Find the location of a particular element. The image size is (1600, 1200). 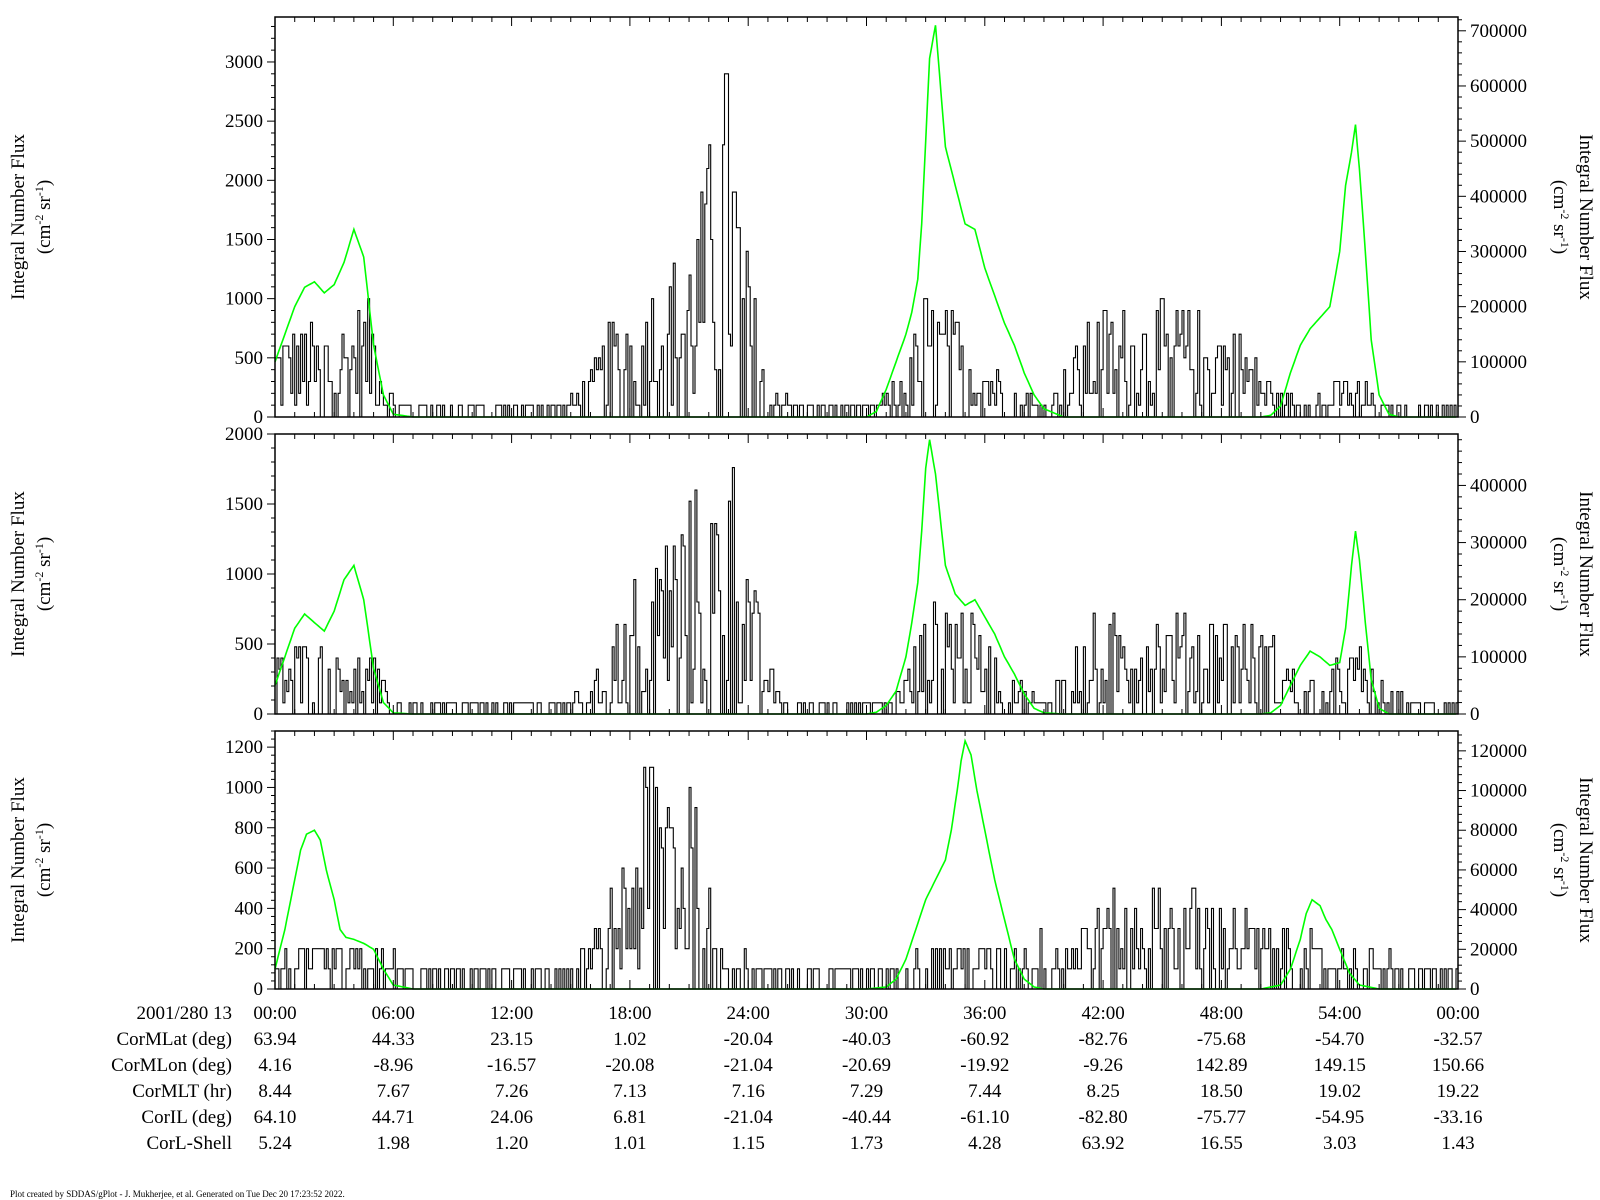

ephemeris-value: 1.73 is located at coordinates (866, 1143).